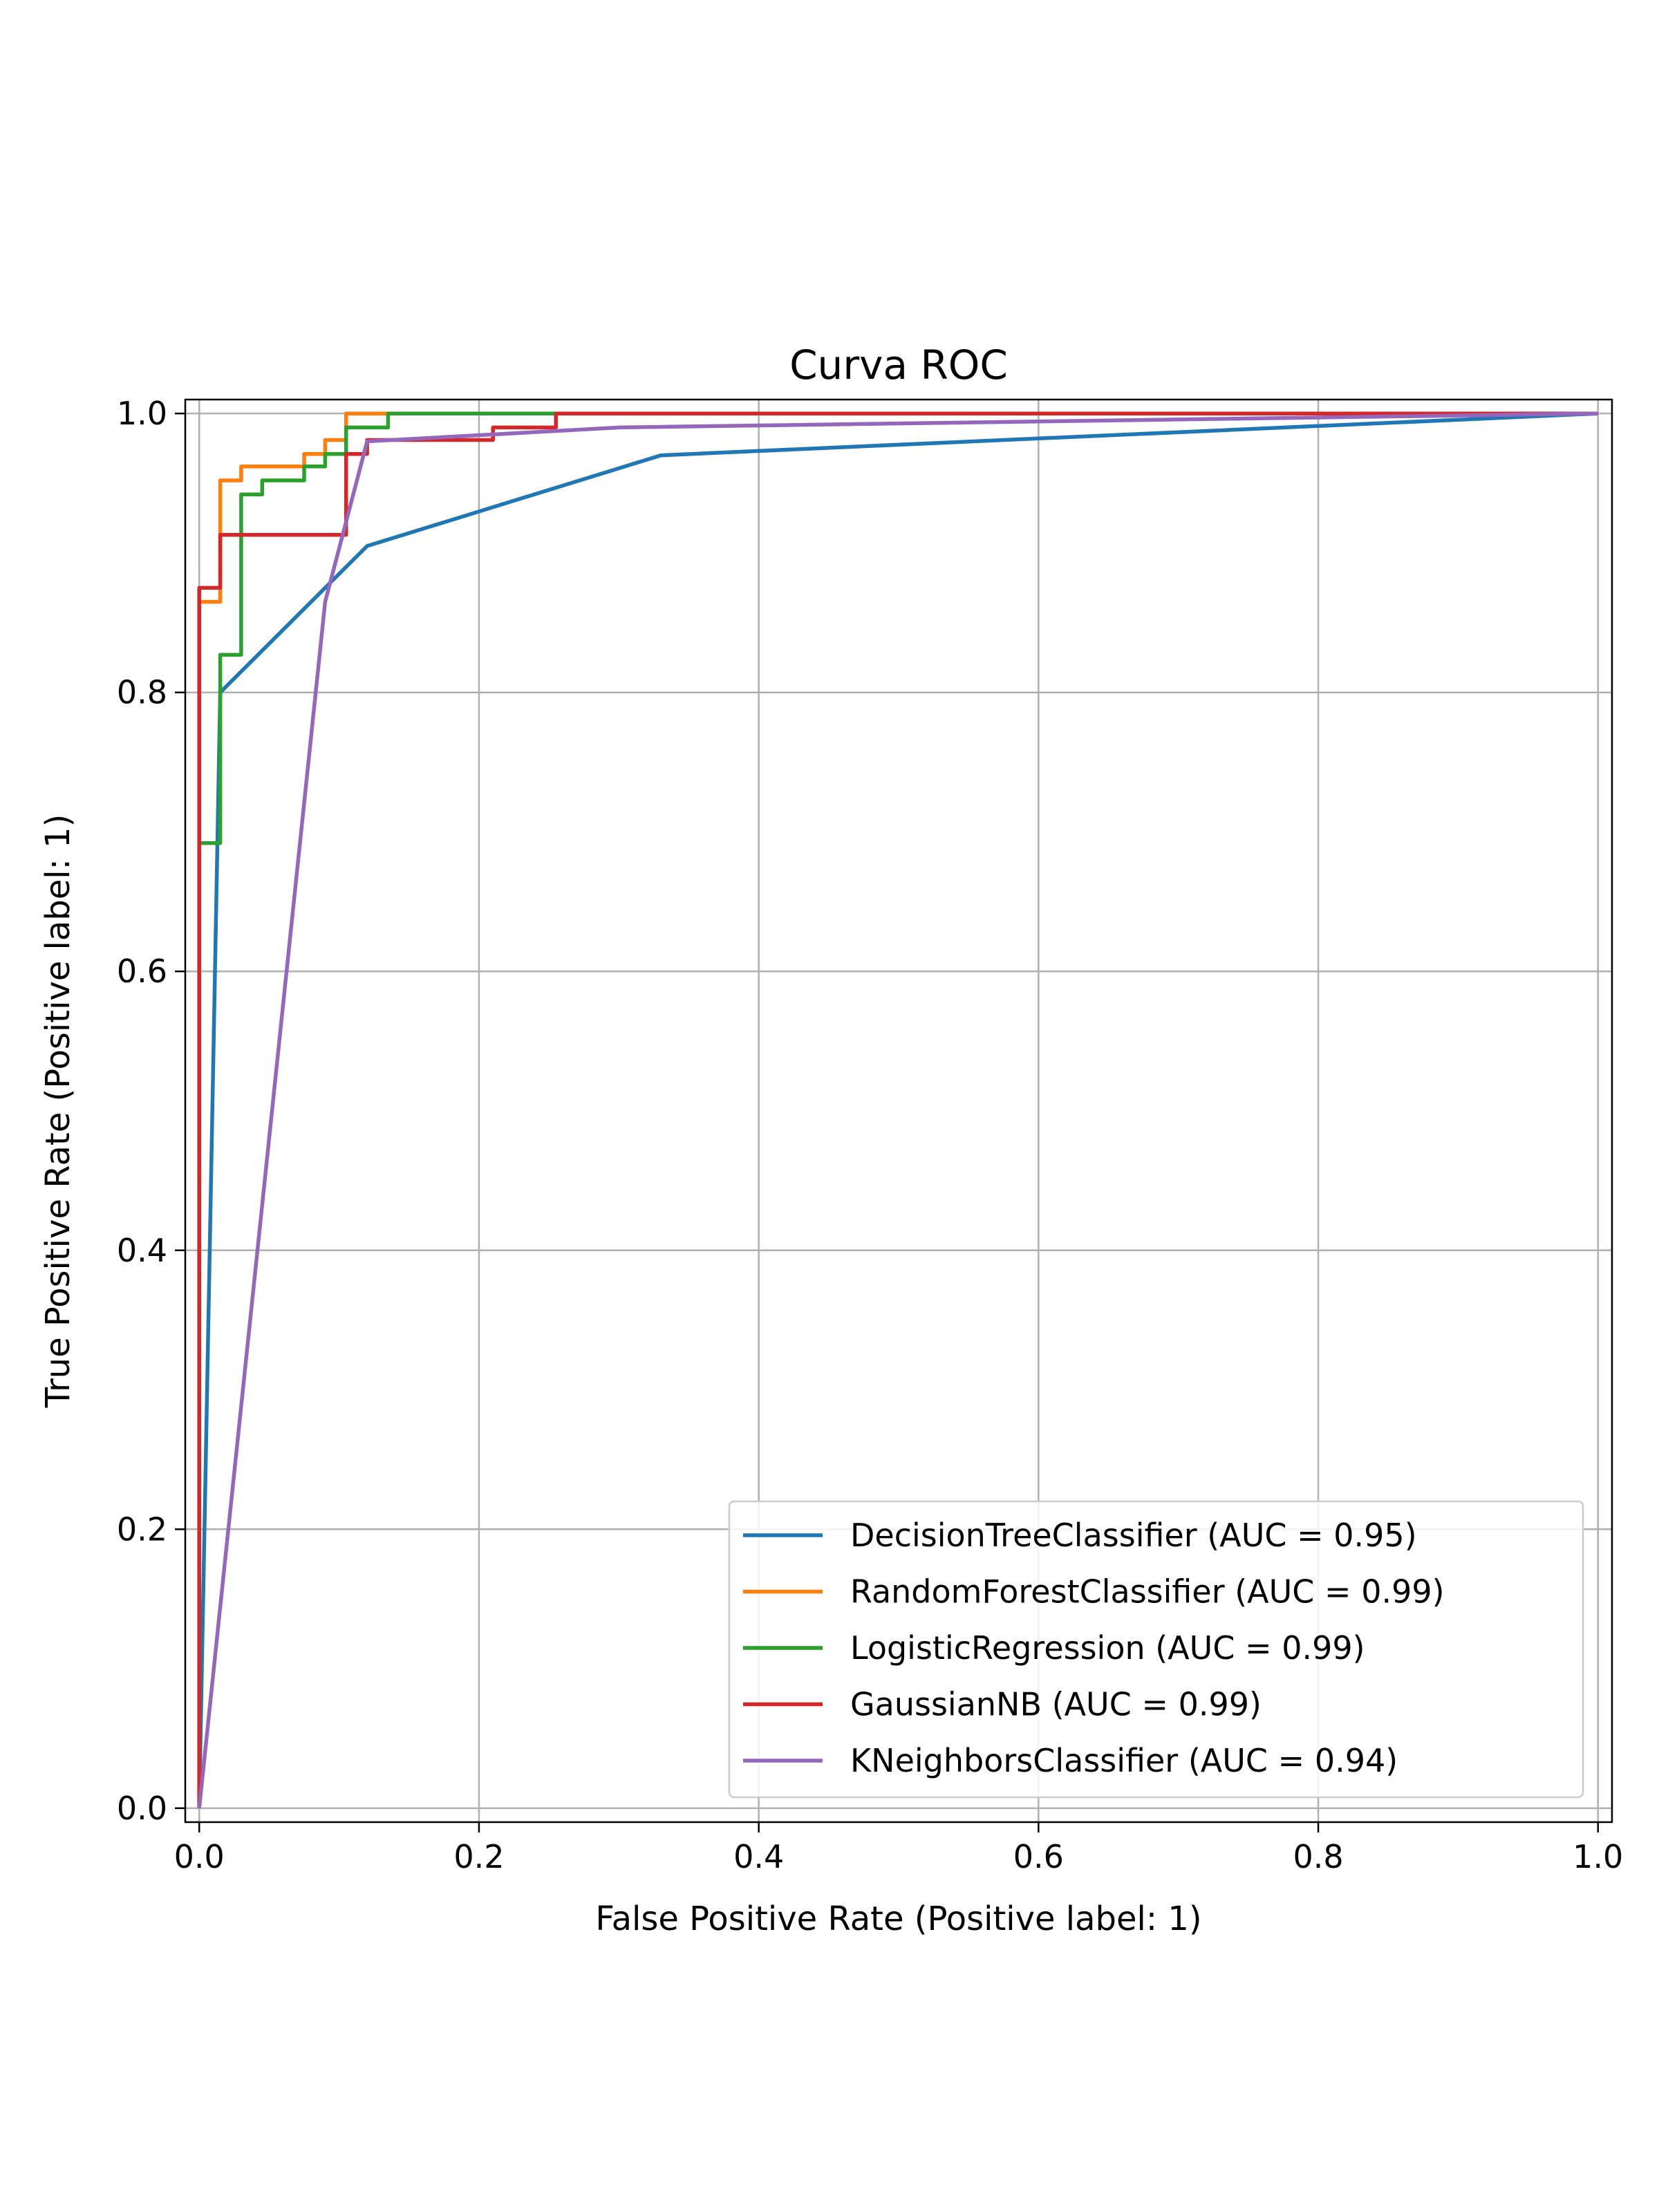  What do you see at coordinates (898, 1919) in the screenshot?
I see `x-axis-label: False Positive Rate (Positive label: 1)` at bounding box center [898, 1919].